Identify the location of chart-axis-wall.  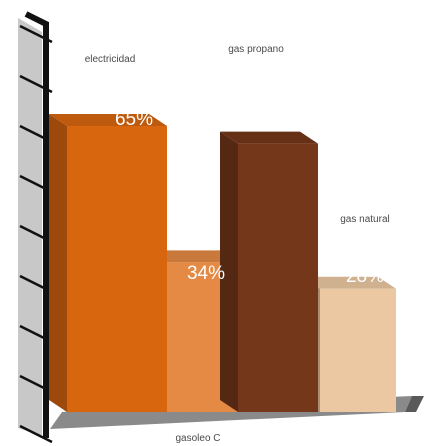
(35, 227).